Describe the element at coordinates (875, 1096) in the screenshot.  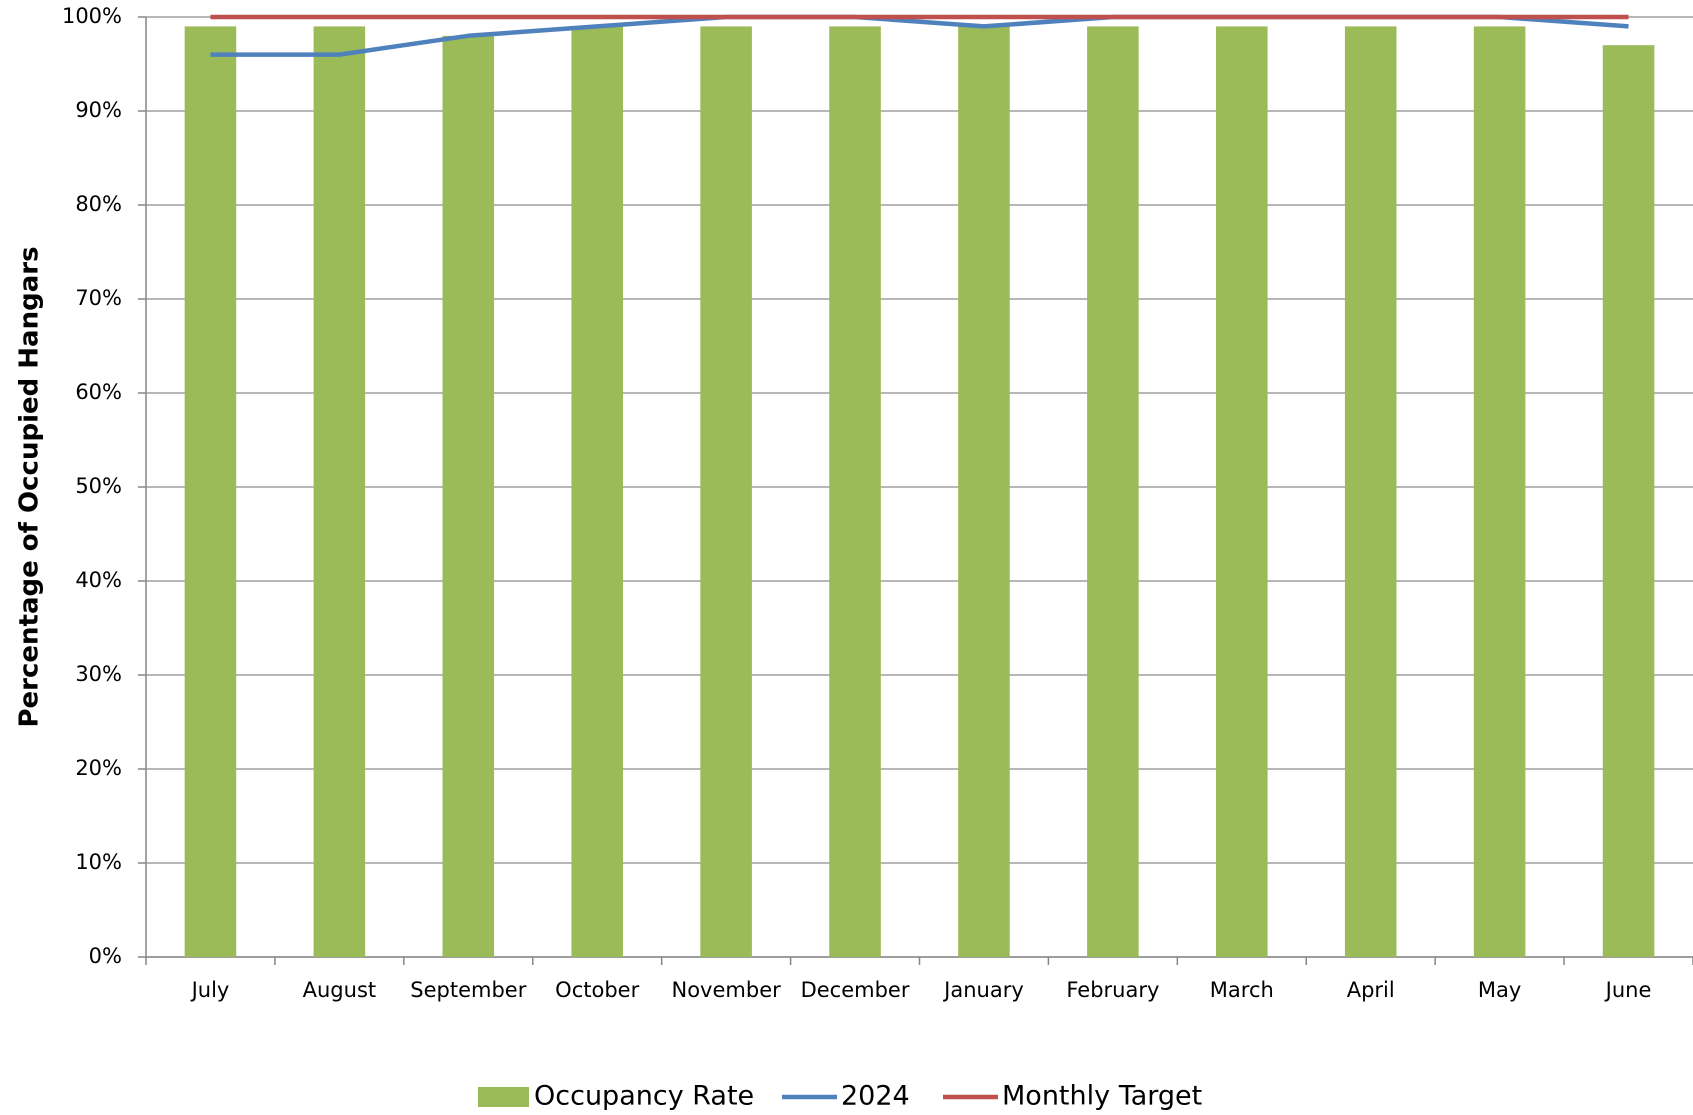
I see `legend-label: 2024` at that location.